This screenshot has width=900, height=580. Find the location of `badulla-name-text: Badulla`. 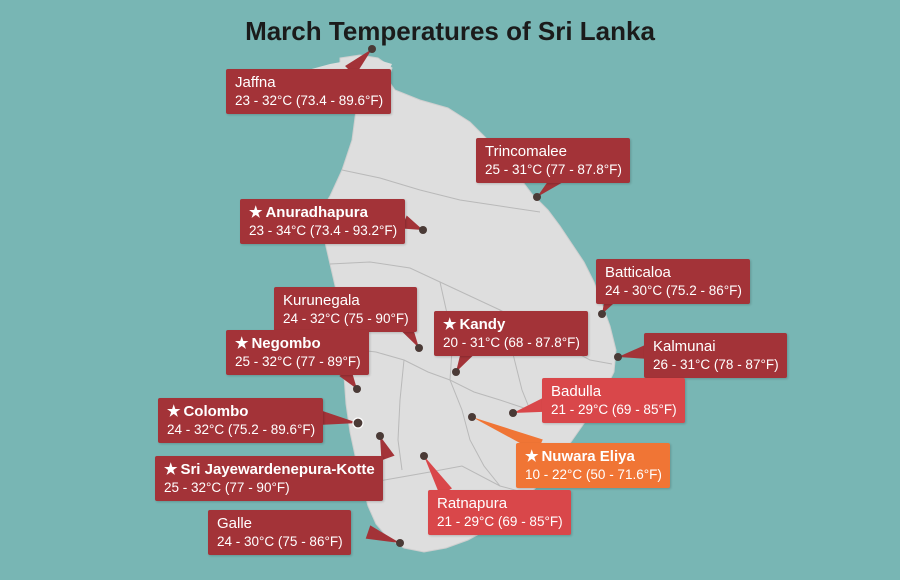

badulla-name-text: Badulla is located at coordinates (576, 391).